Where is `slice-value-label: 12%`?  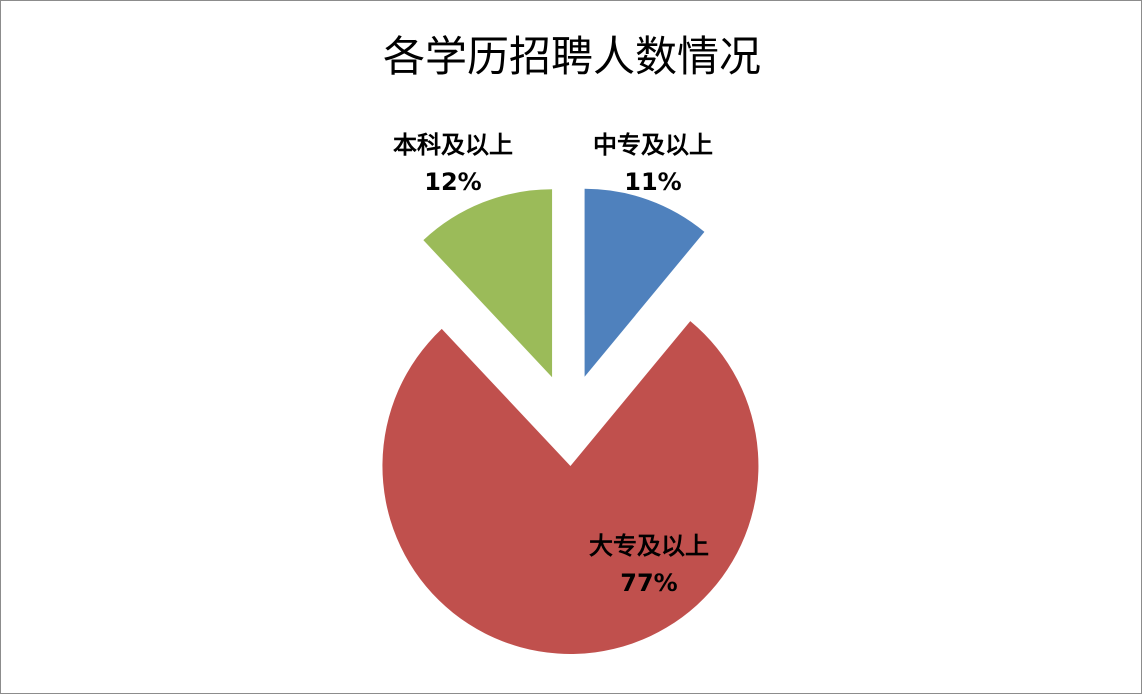
slice-value-label: 12% is located at coordinates (452, 182).